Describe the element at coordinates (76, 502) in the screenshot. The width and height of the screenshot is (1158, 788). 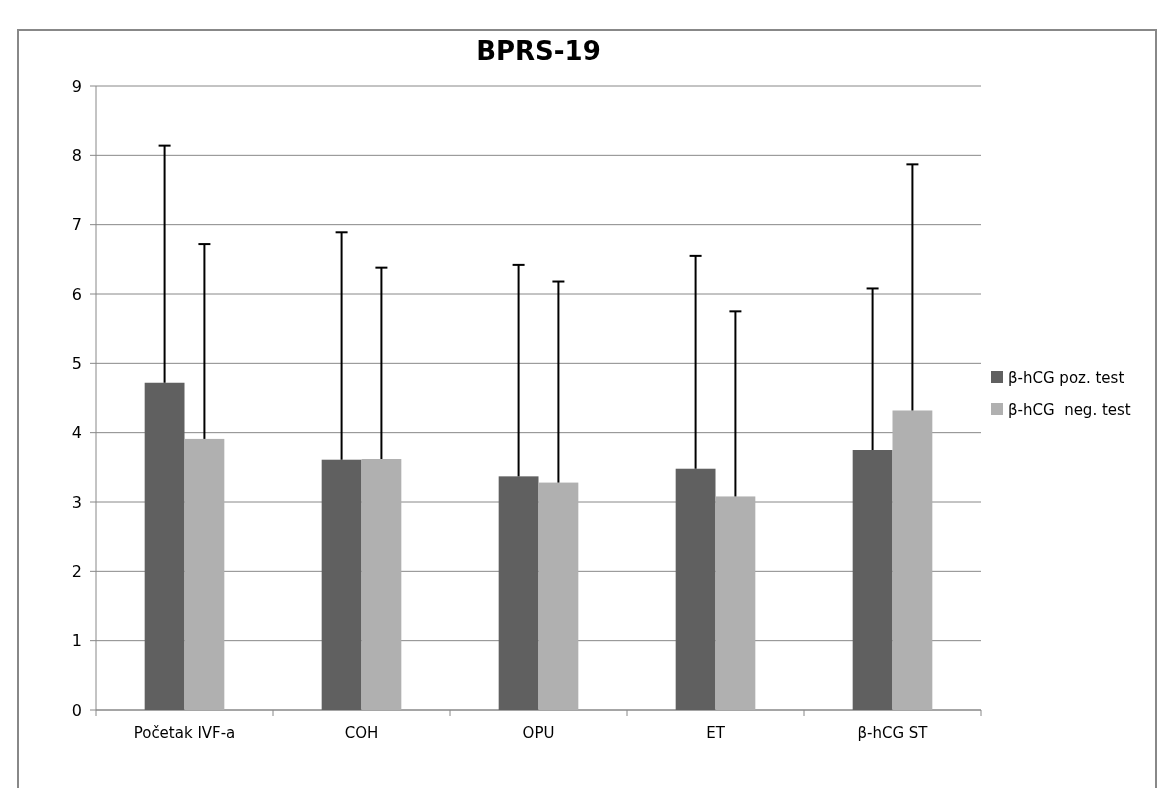
I see `y-tick-label: 3` at that location.